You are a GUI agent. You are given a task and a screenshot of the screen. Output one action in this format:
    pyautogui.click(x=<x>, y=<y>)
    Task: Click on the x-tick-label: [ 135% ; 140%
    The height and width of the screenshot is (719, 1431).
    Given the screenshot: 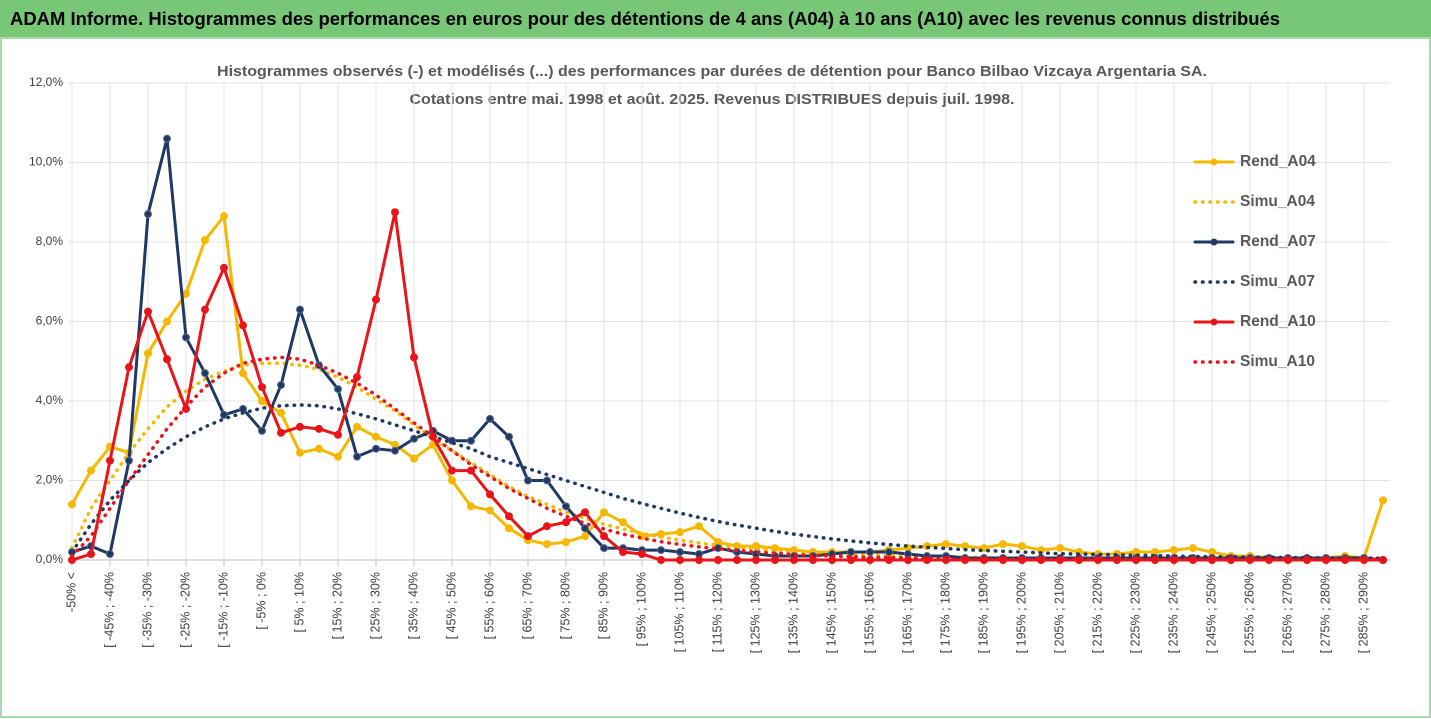 What is the action you would take?
    pyautogui.click(x=793, y=612)
    